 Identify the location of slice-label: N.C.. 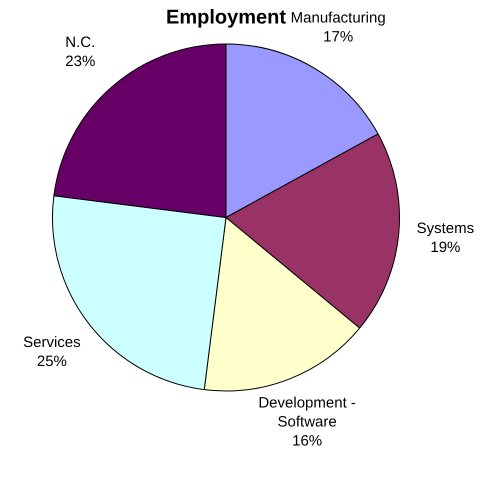
(80, 42).